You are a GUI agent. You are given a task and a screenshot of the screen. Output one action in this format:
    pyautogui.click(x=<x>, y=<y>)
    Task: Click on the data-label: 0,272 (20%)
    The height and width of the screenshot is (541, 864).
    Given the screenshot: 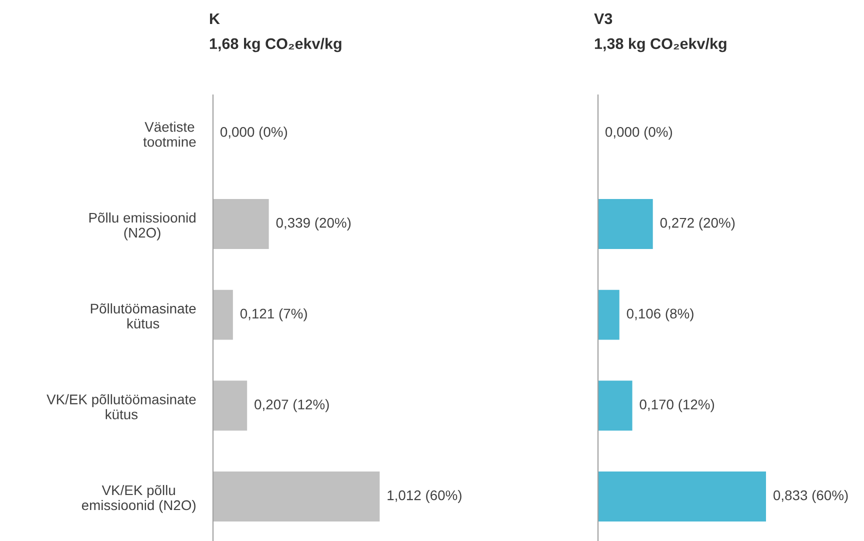 What is the action you would take?
    pyautogui.click(x=697, y=224)
    